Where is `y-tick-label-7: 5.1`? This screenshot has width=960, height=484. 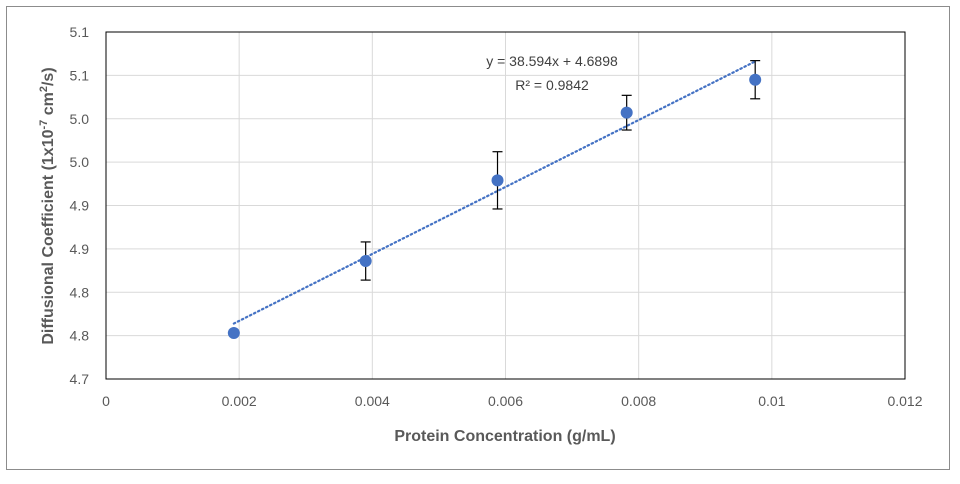
y-tick-label-7: 5.1 is located at coordinates (80, 75).